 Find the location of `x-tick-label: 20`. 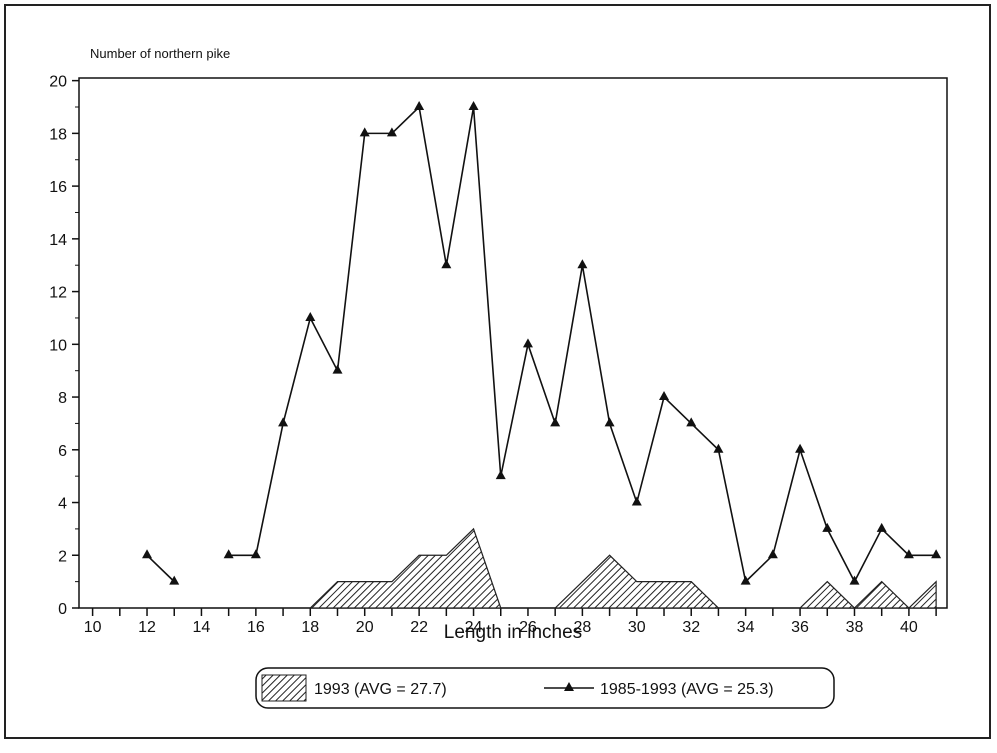

x-tick-label: 20 is located at coordinates (365, 627).